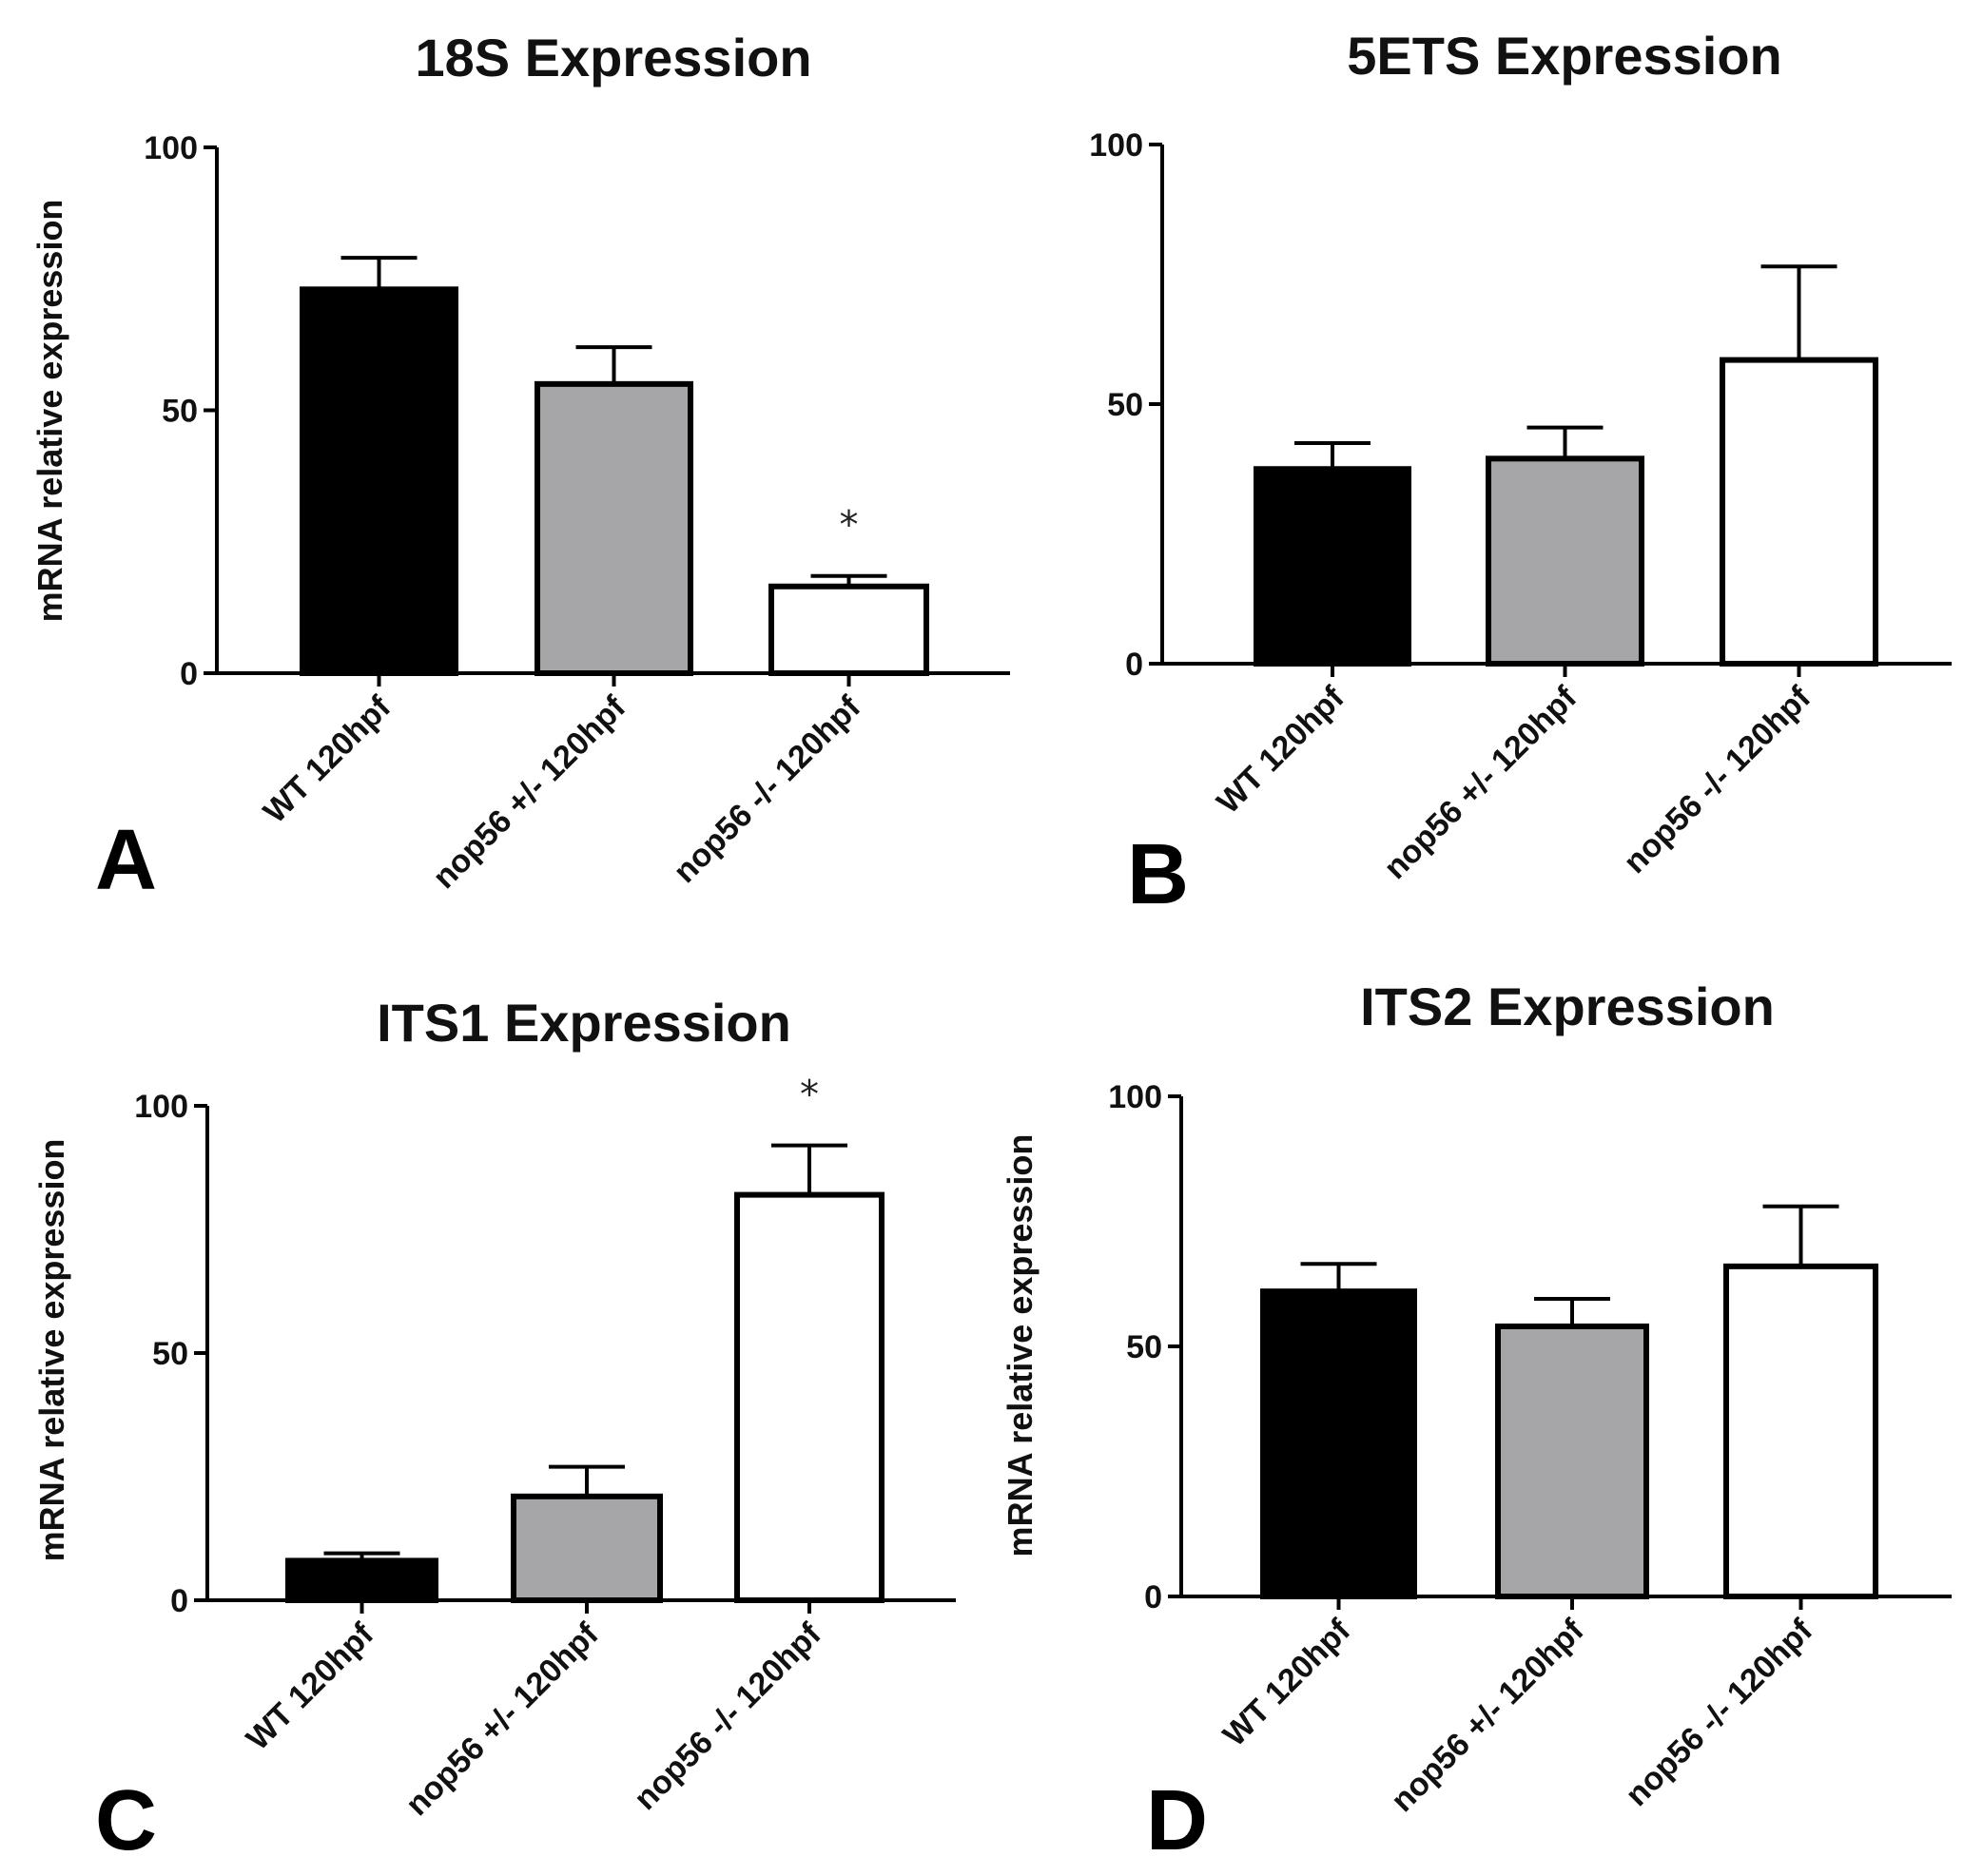  Describe the element at coordinates (126, 861) in the screenshot. I see `panel-letter: A` at that location.